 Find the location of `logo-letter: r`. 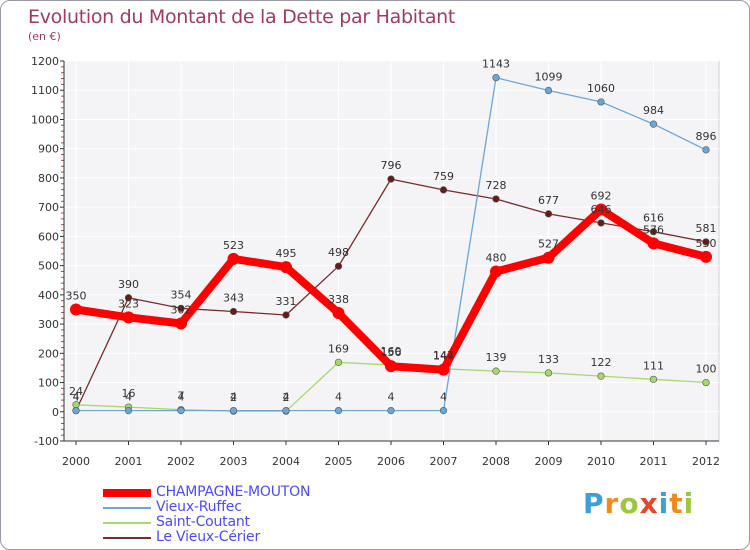

logo-letter: r is located at coordinates (612, 503).